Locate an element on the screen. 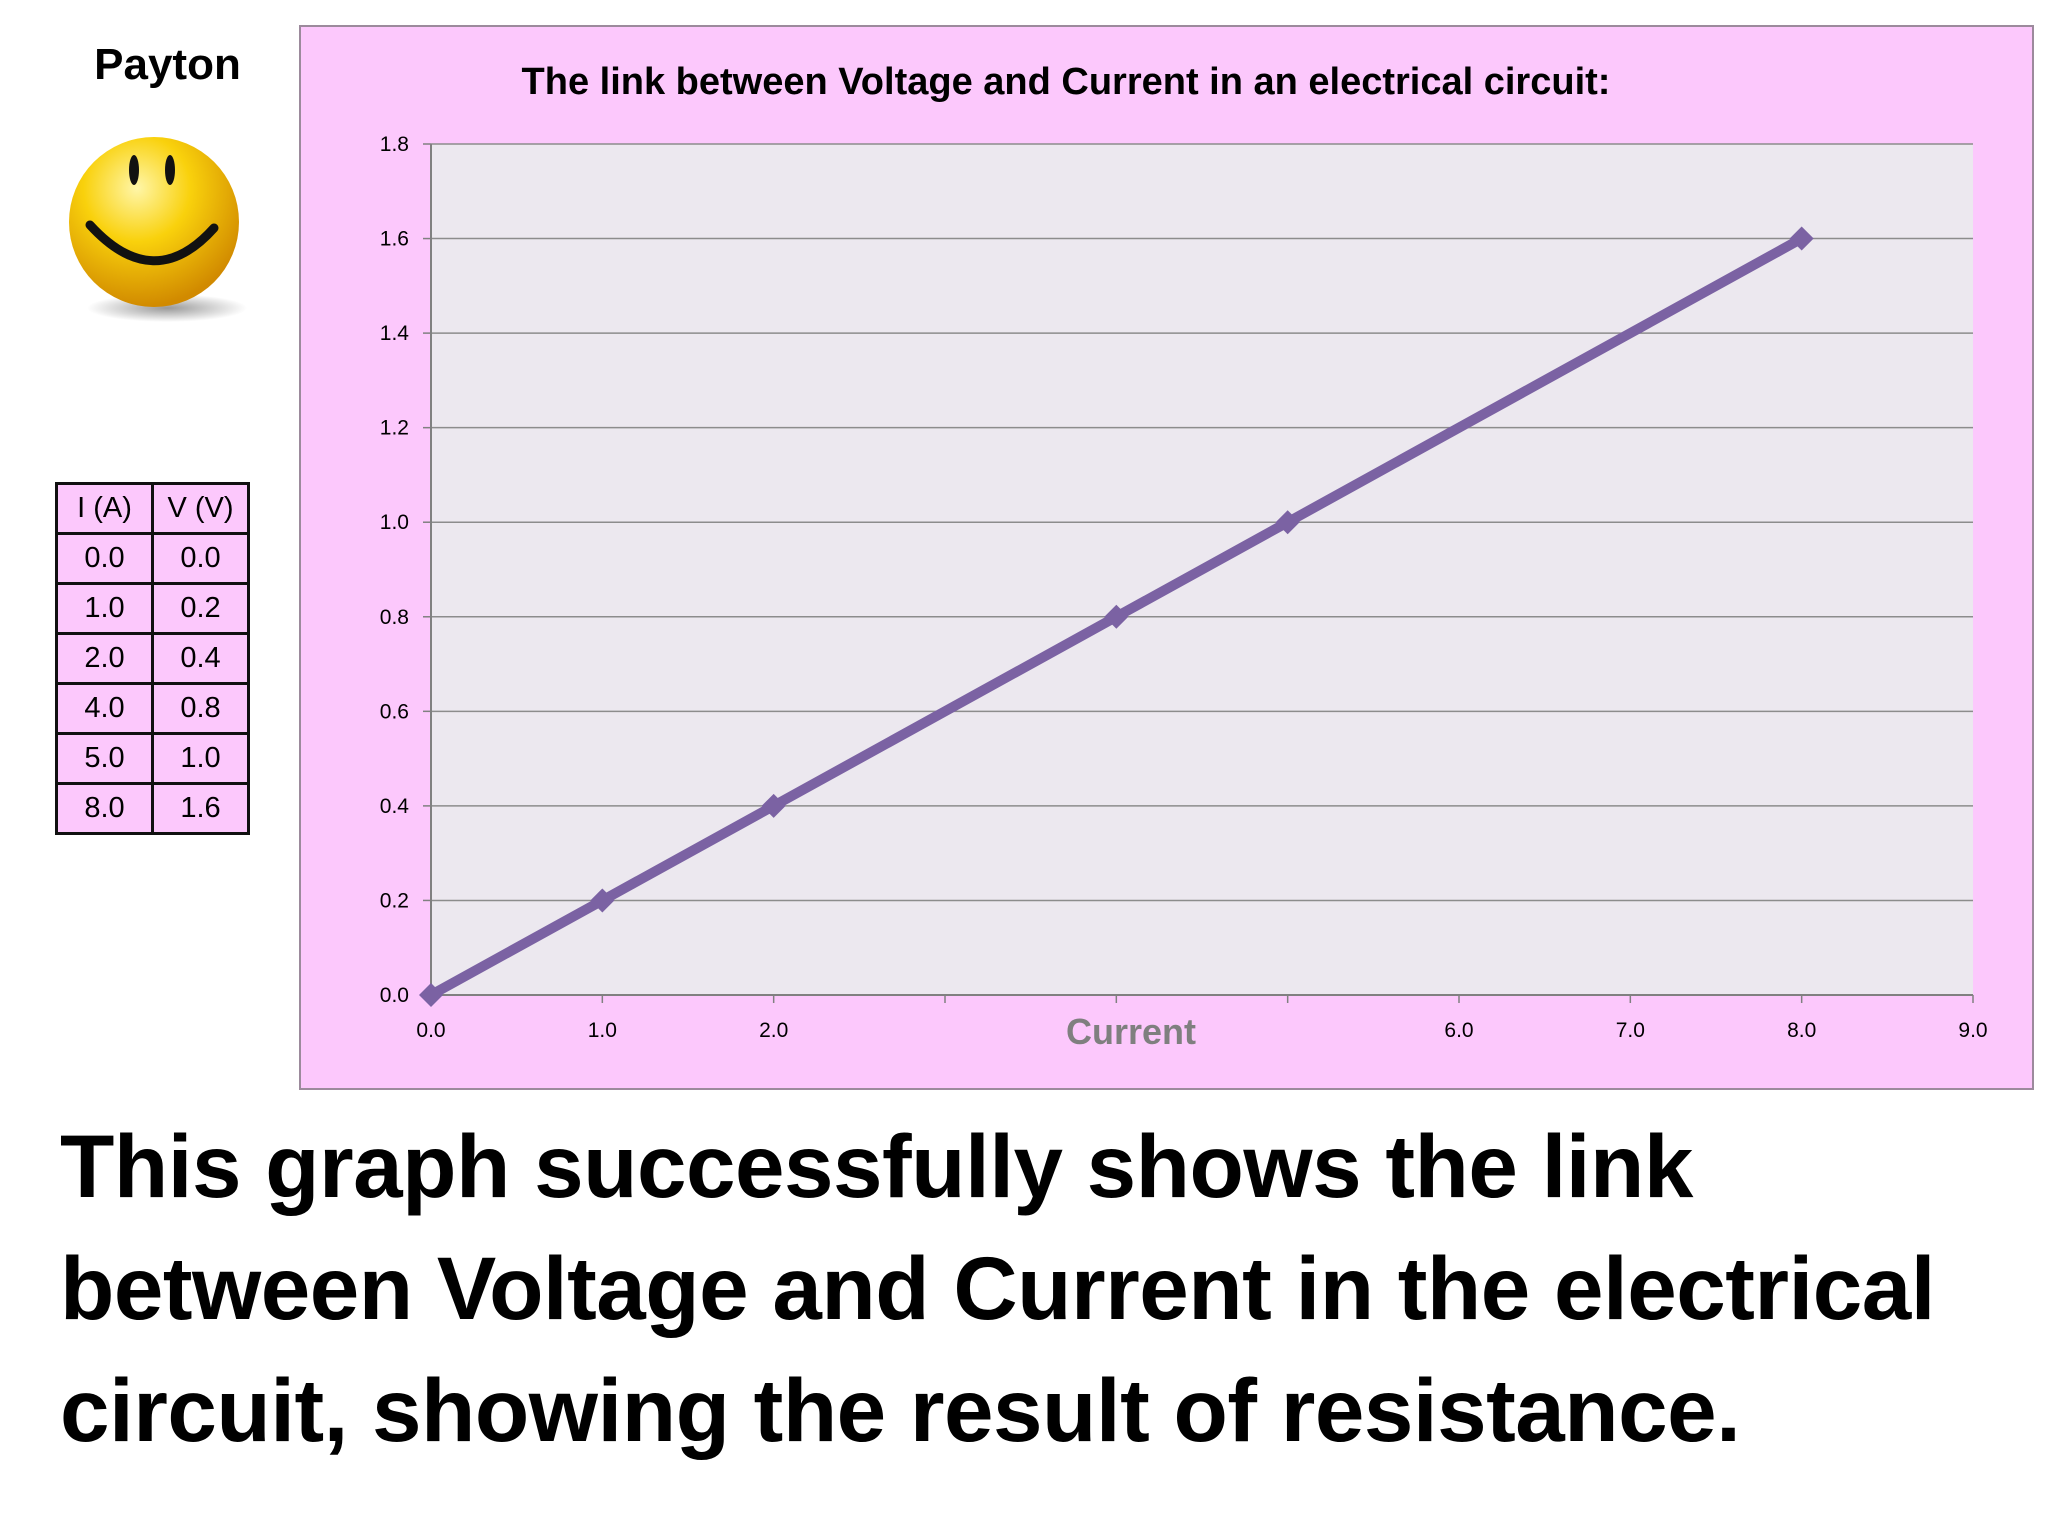  author-name: Payton is located at coordinates (167, 64).